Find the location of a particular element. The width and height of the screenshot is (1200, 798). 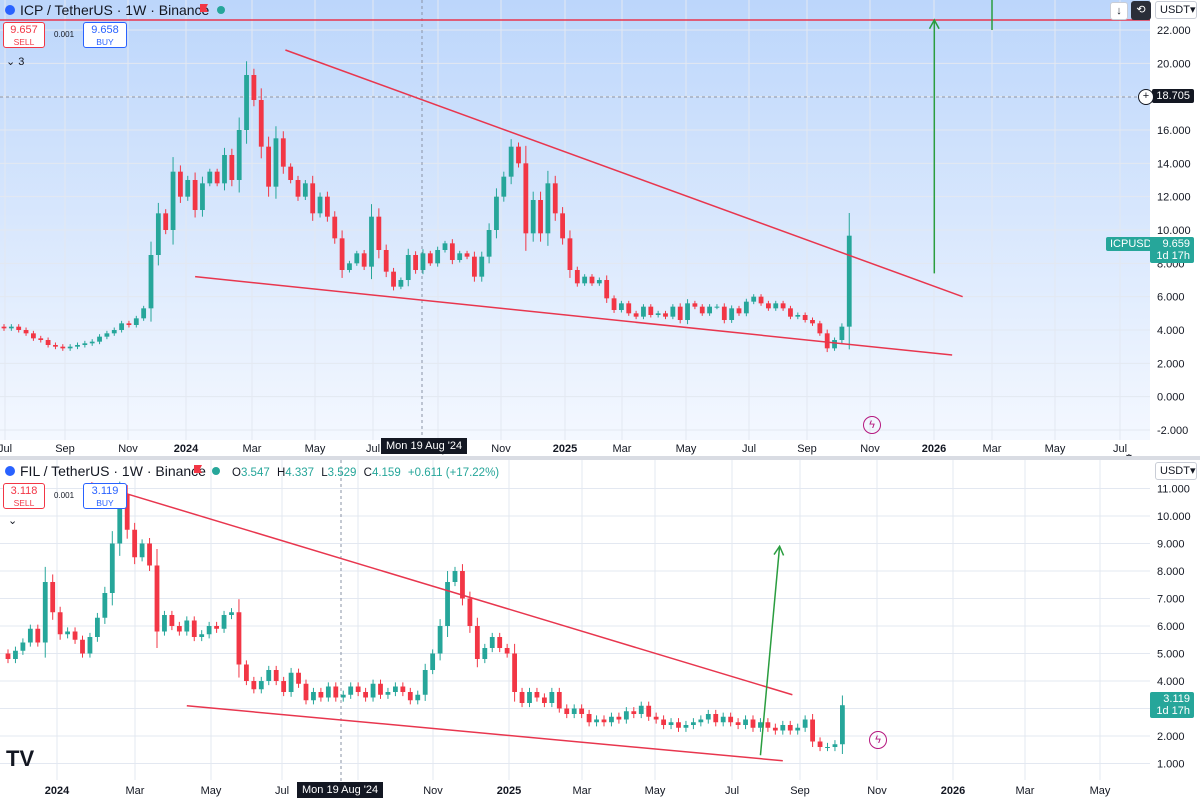

add-alert-icon: + is located at coordinates (1146, 97).